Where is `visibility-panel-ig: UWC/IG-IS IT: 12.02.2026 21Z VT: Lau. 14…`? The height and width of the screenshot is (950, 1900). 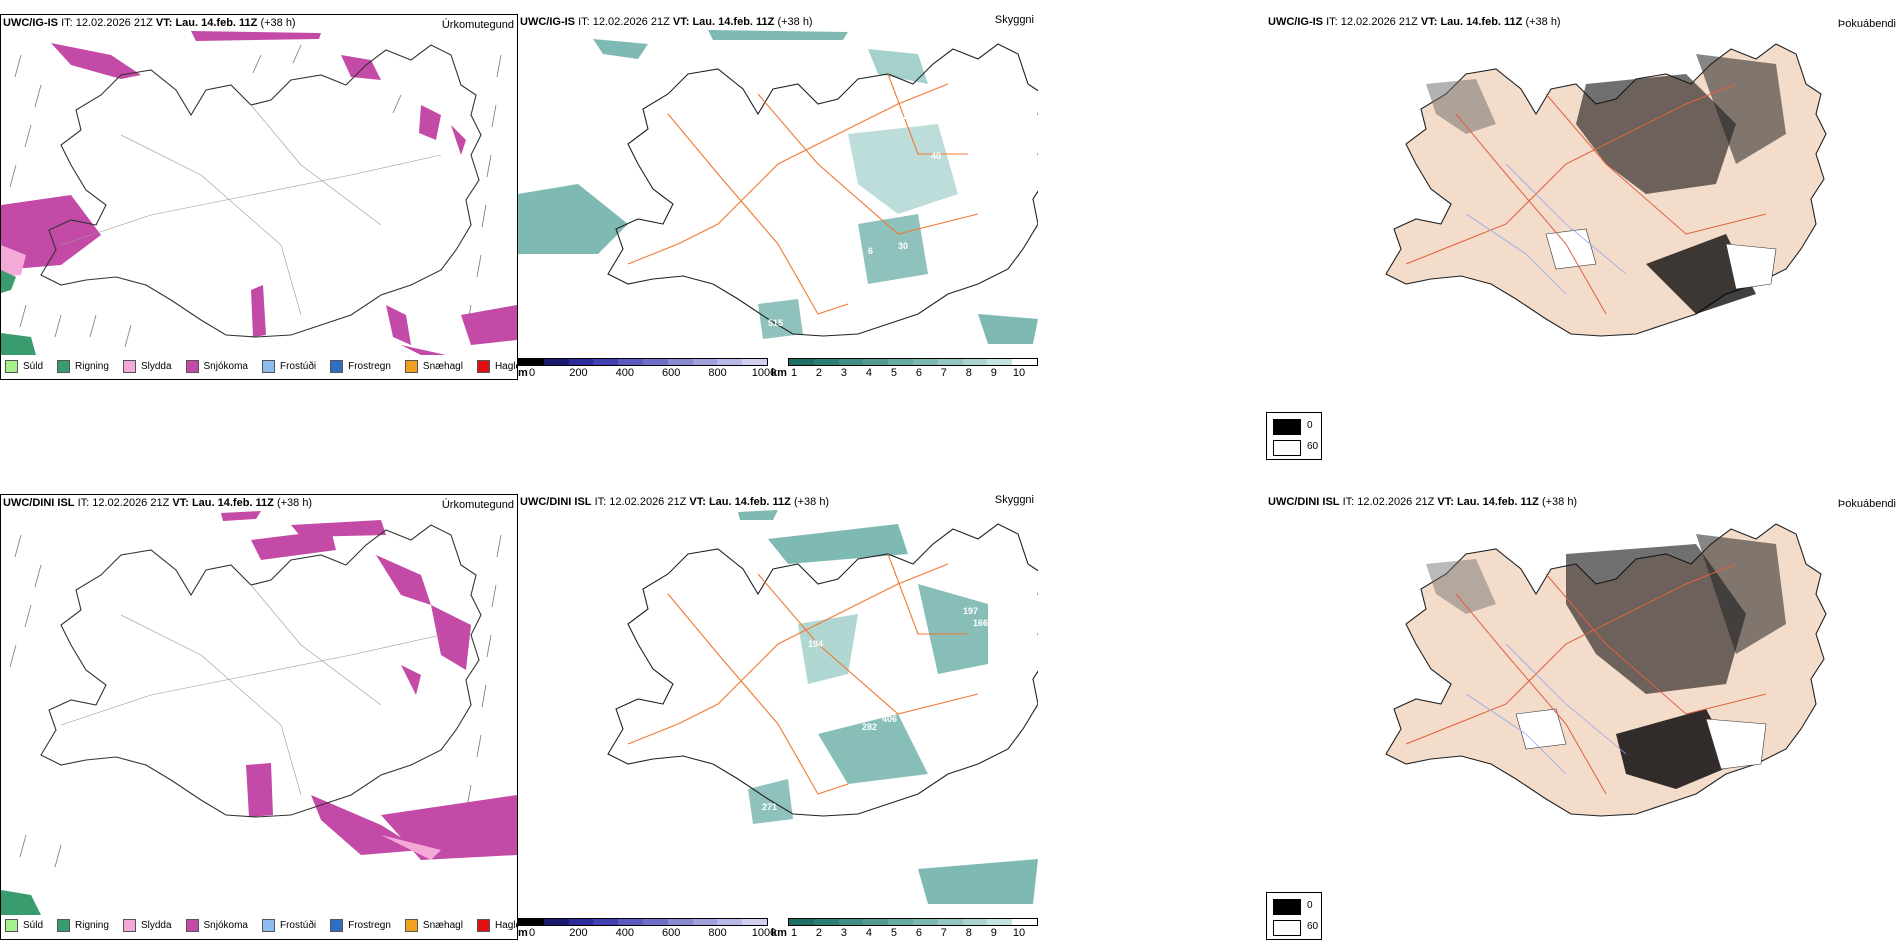
visibility-panel-ig: UWC/IG-IS IT: 12.02.2026 21Z VT: Lau. 14… is located at coordinates (778, 197).